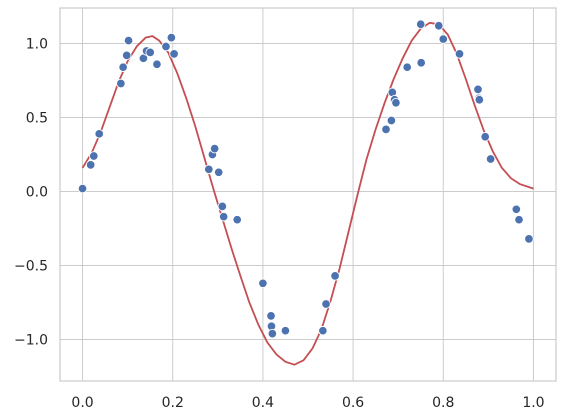 Image resolution: width=566 pixels, height=417 pixels. Describe the element at coordinates (31, 267) in the screenshot. I see `y-tick-label: −0.5` at that location.